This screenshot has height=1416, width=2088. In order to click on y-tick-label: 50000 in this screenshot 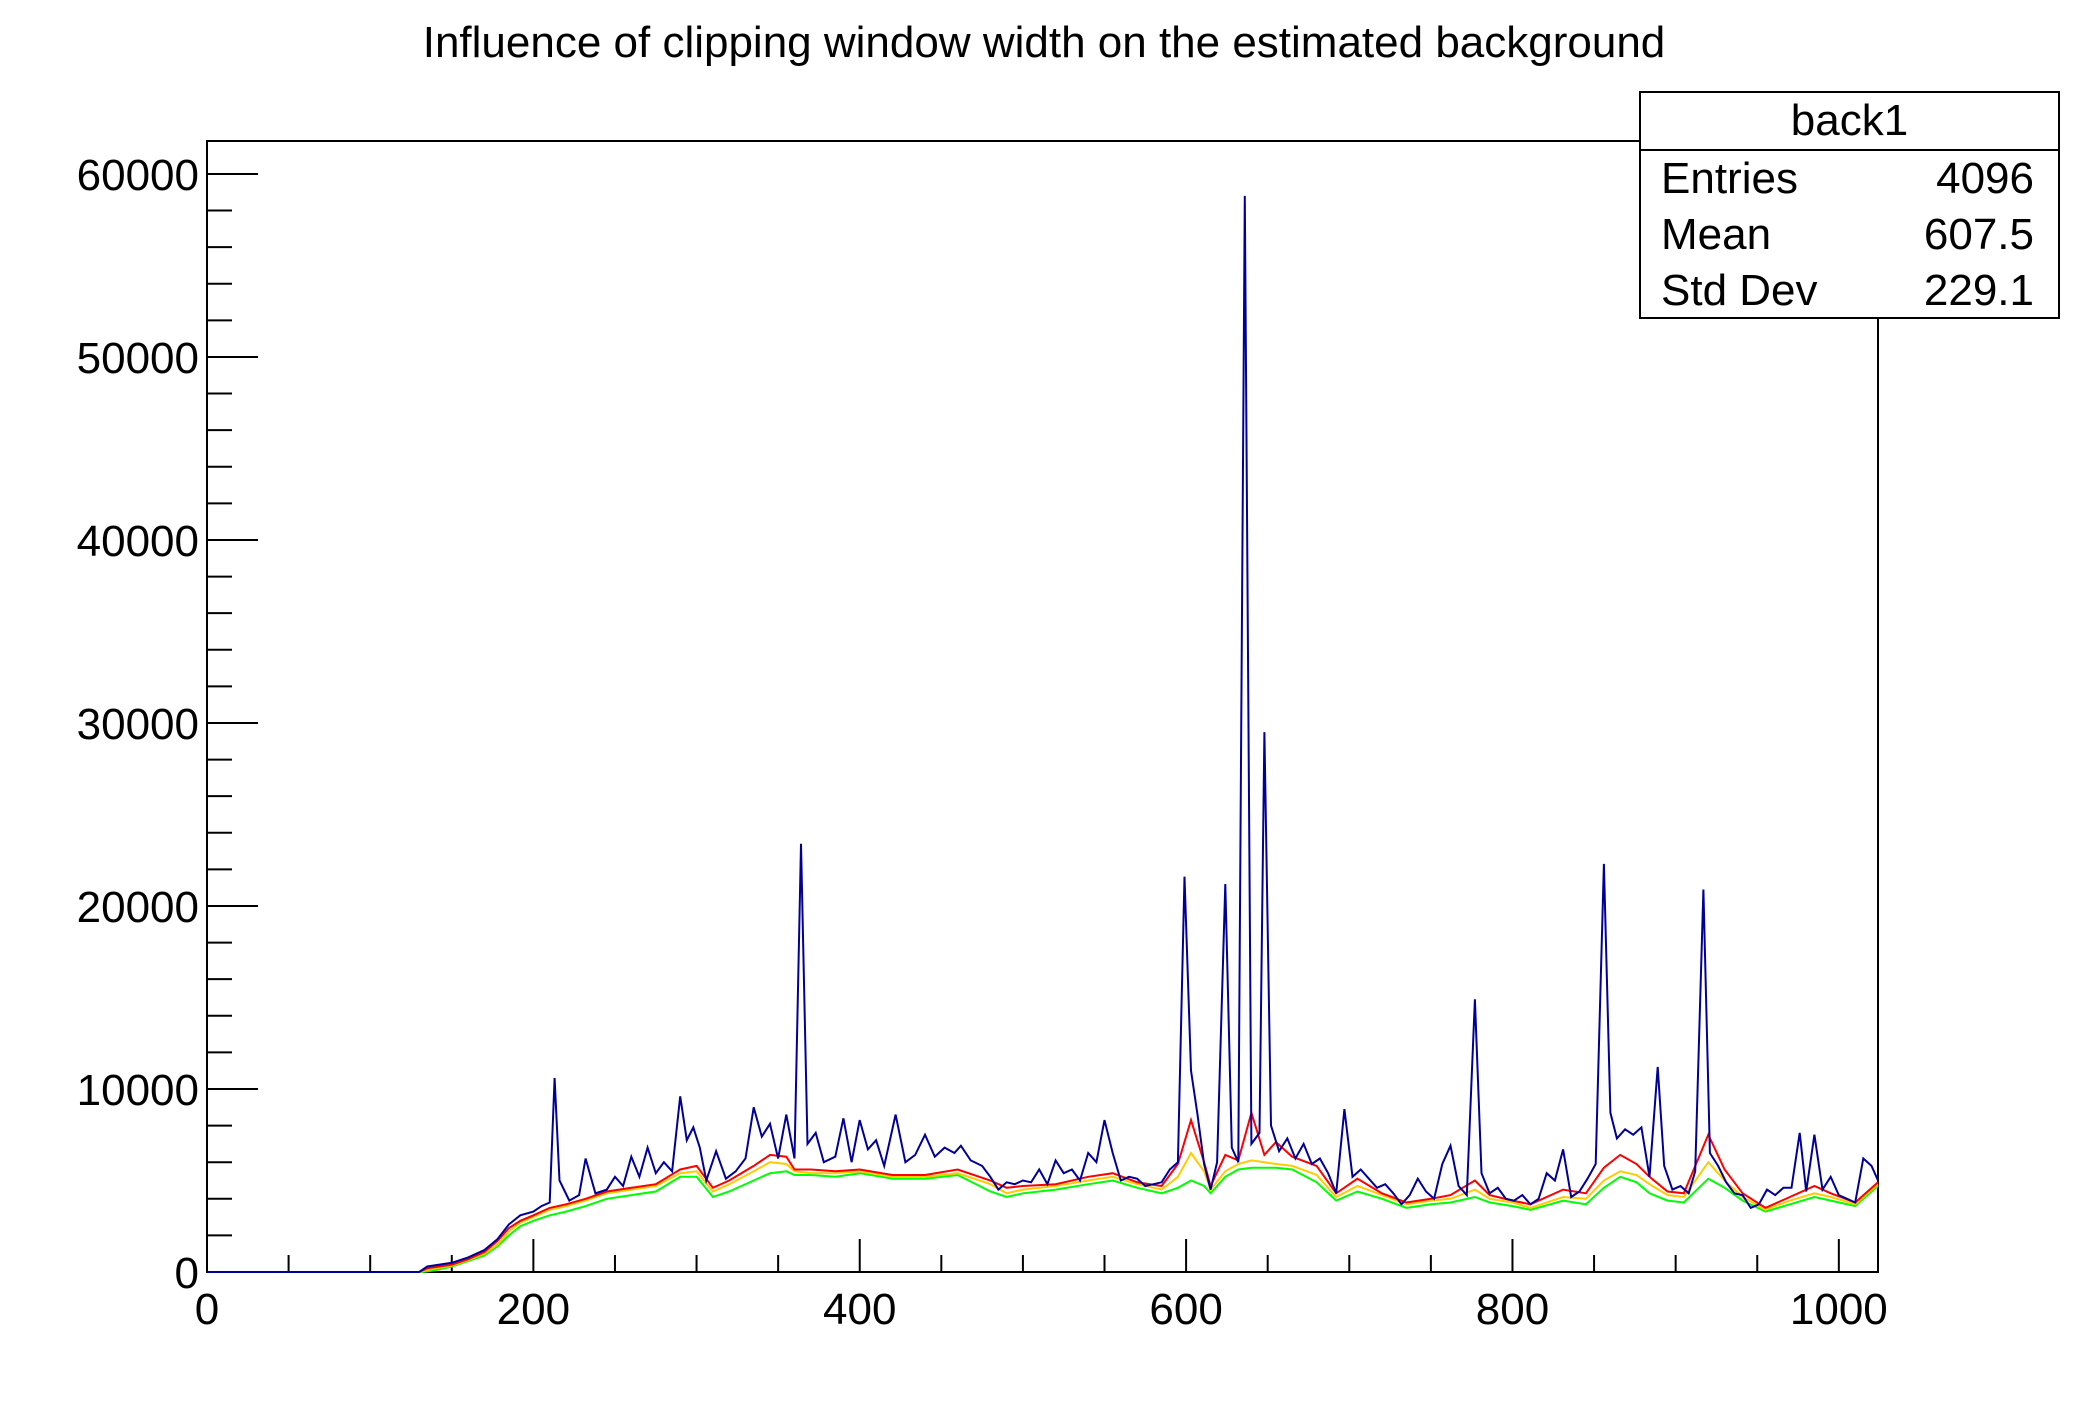, I will do `click(138, 358)`.